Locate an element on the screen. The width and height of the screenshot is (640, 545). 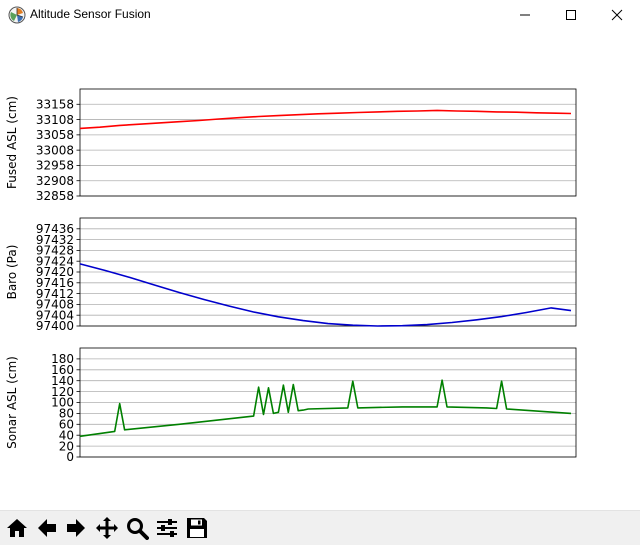
y-tick-label: 0 is located at coordinates (70, 457).